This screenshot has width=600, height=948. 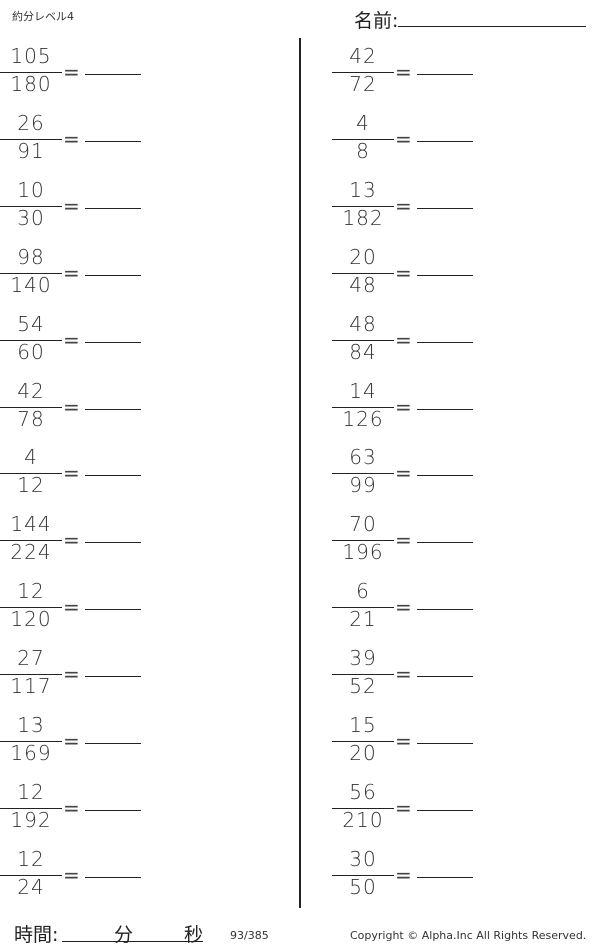 I want to click on fraction: 6 21, so click(x=363, y=607).